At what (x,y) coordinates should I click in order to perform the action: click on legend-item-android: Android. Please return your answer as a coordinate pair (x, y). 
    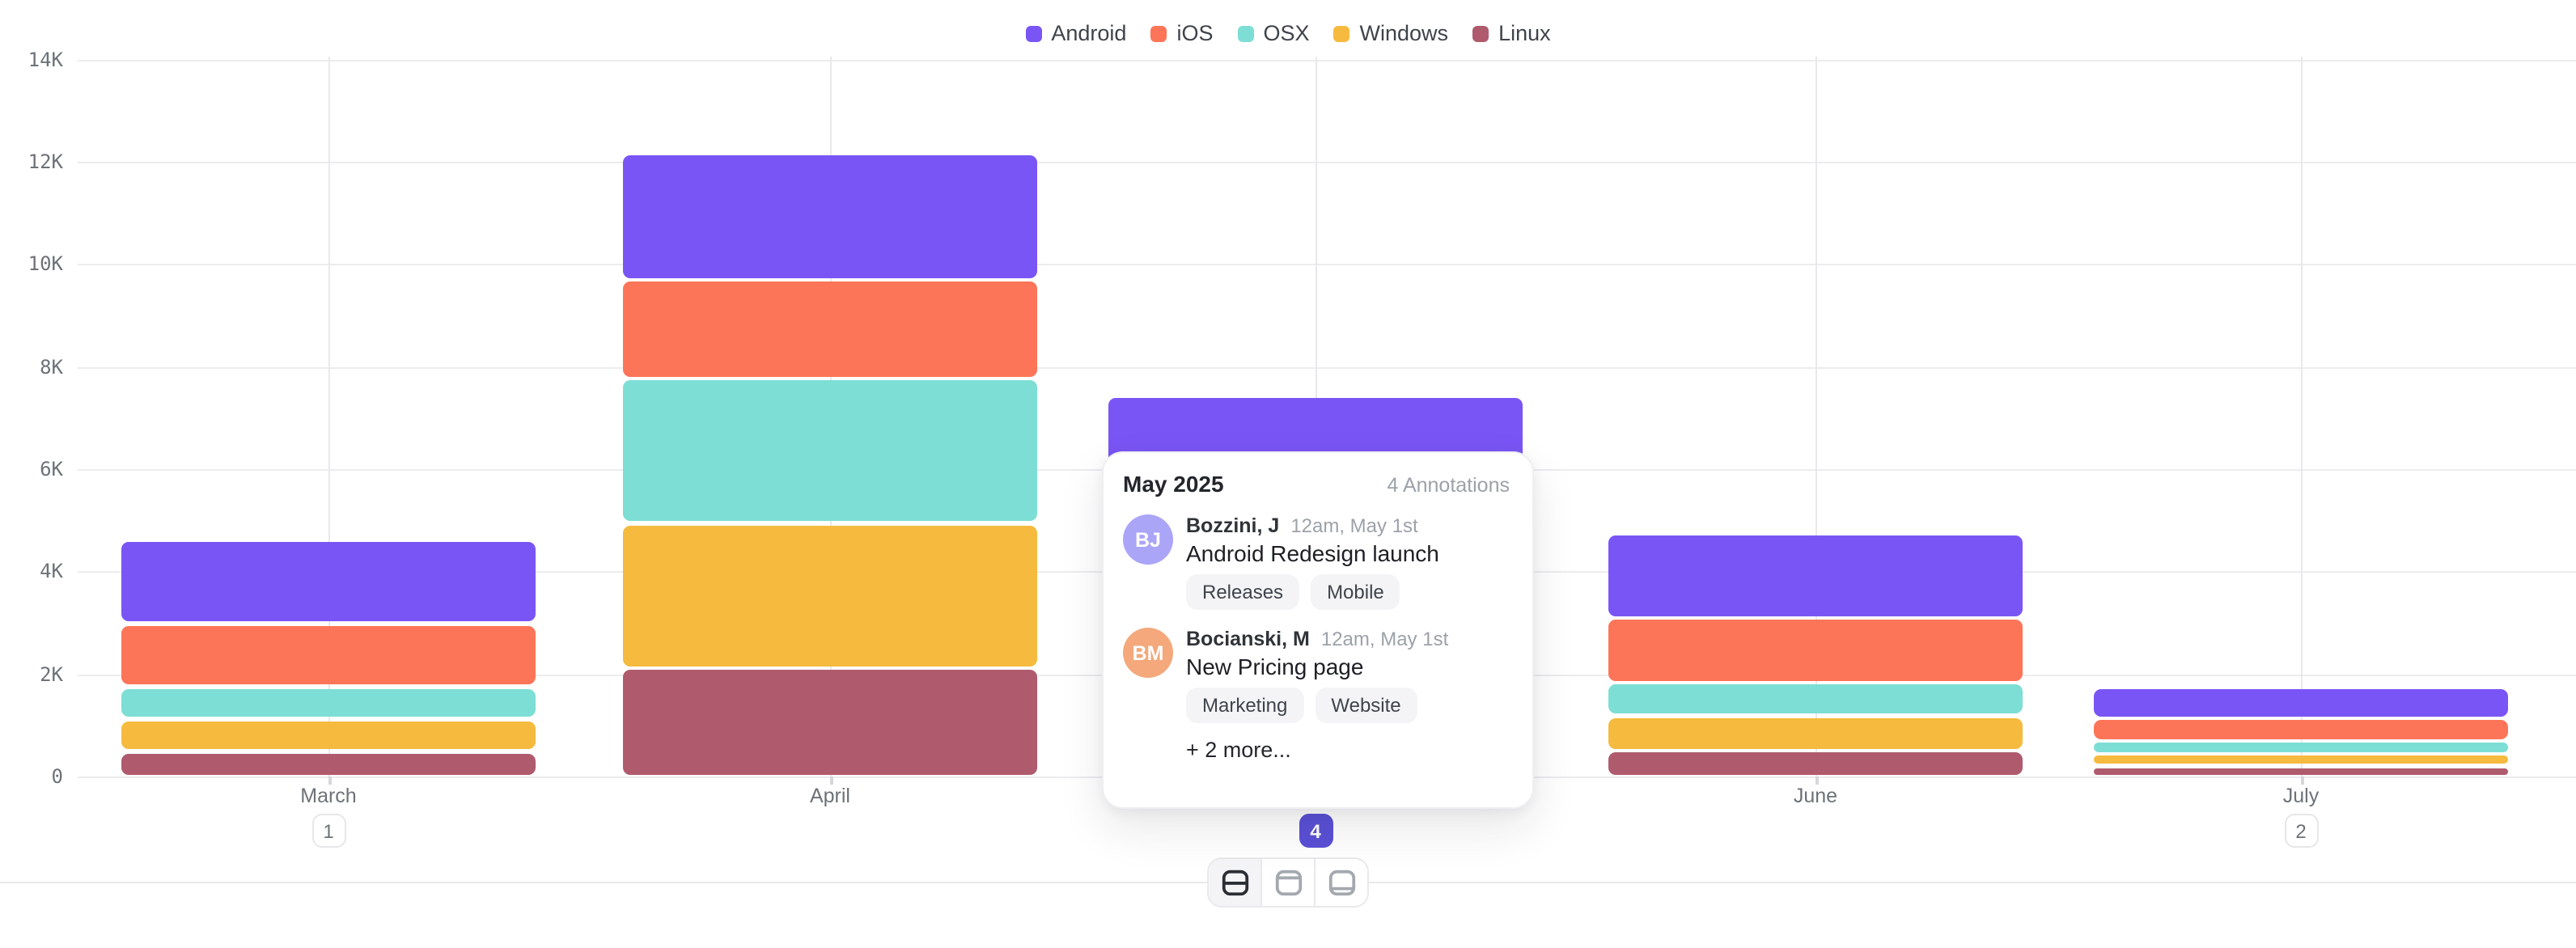
    Looking at the image, I should click on (1075, 33).